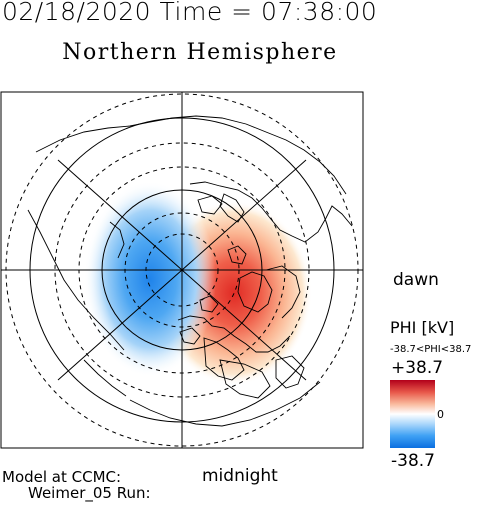 This screenshot has width=484, height=508. Describe the element at coordinates (412, 414) in the screenshot. I see `colorbar` at that location.